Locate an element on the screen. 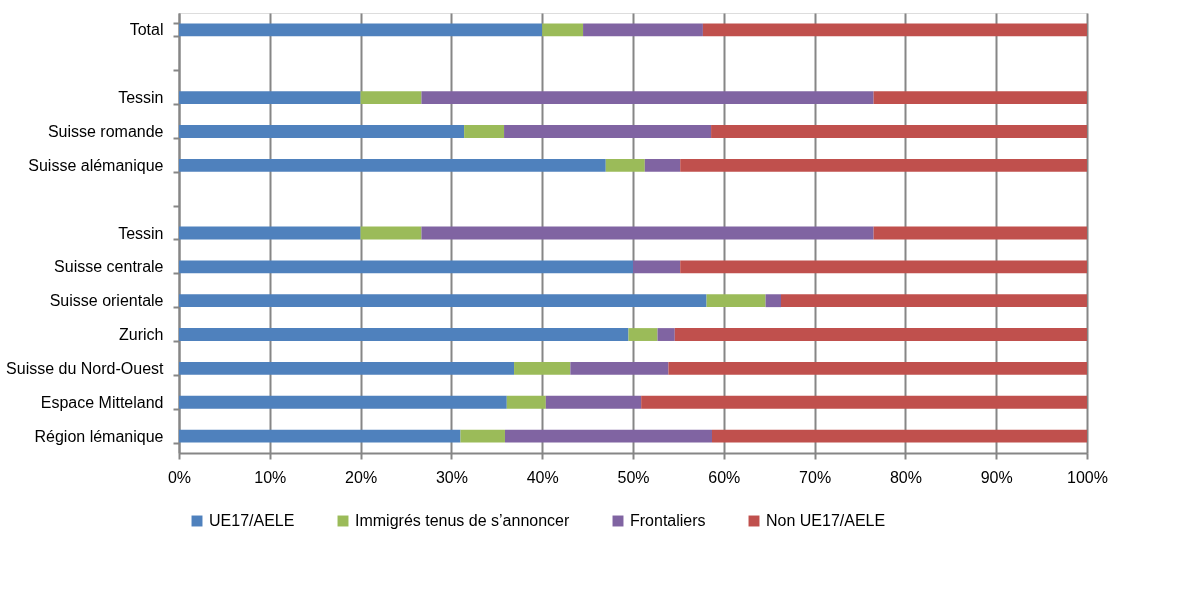 The image size is (1180, 606). legend-label: Immigrés tenus de s’annoncer is located at coordinates (462, 520).